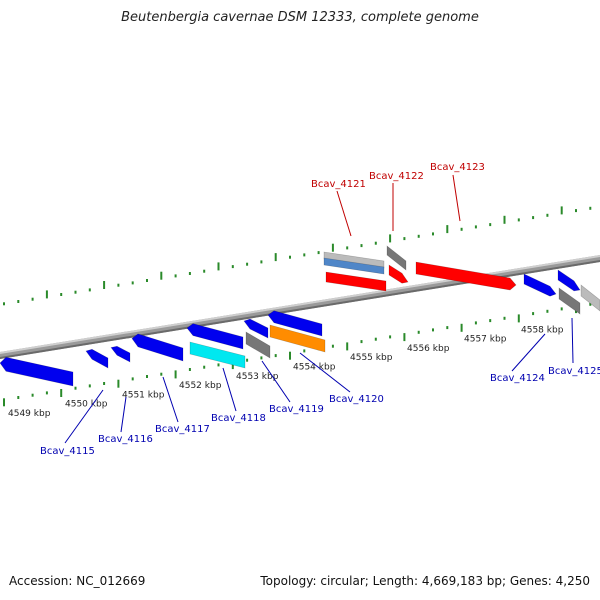  Describe the element at coordinates (67, 451) in the screenshot. I see `gene-label: Bcav_4115` at that location.